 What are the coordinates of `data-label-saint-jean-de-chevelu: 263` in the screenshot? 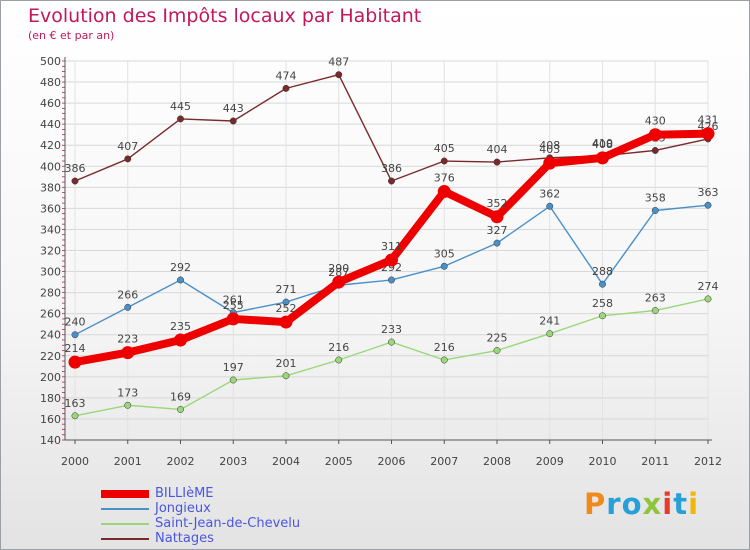 It's located at (655, 298).